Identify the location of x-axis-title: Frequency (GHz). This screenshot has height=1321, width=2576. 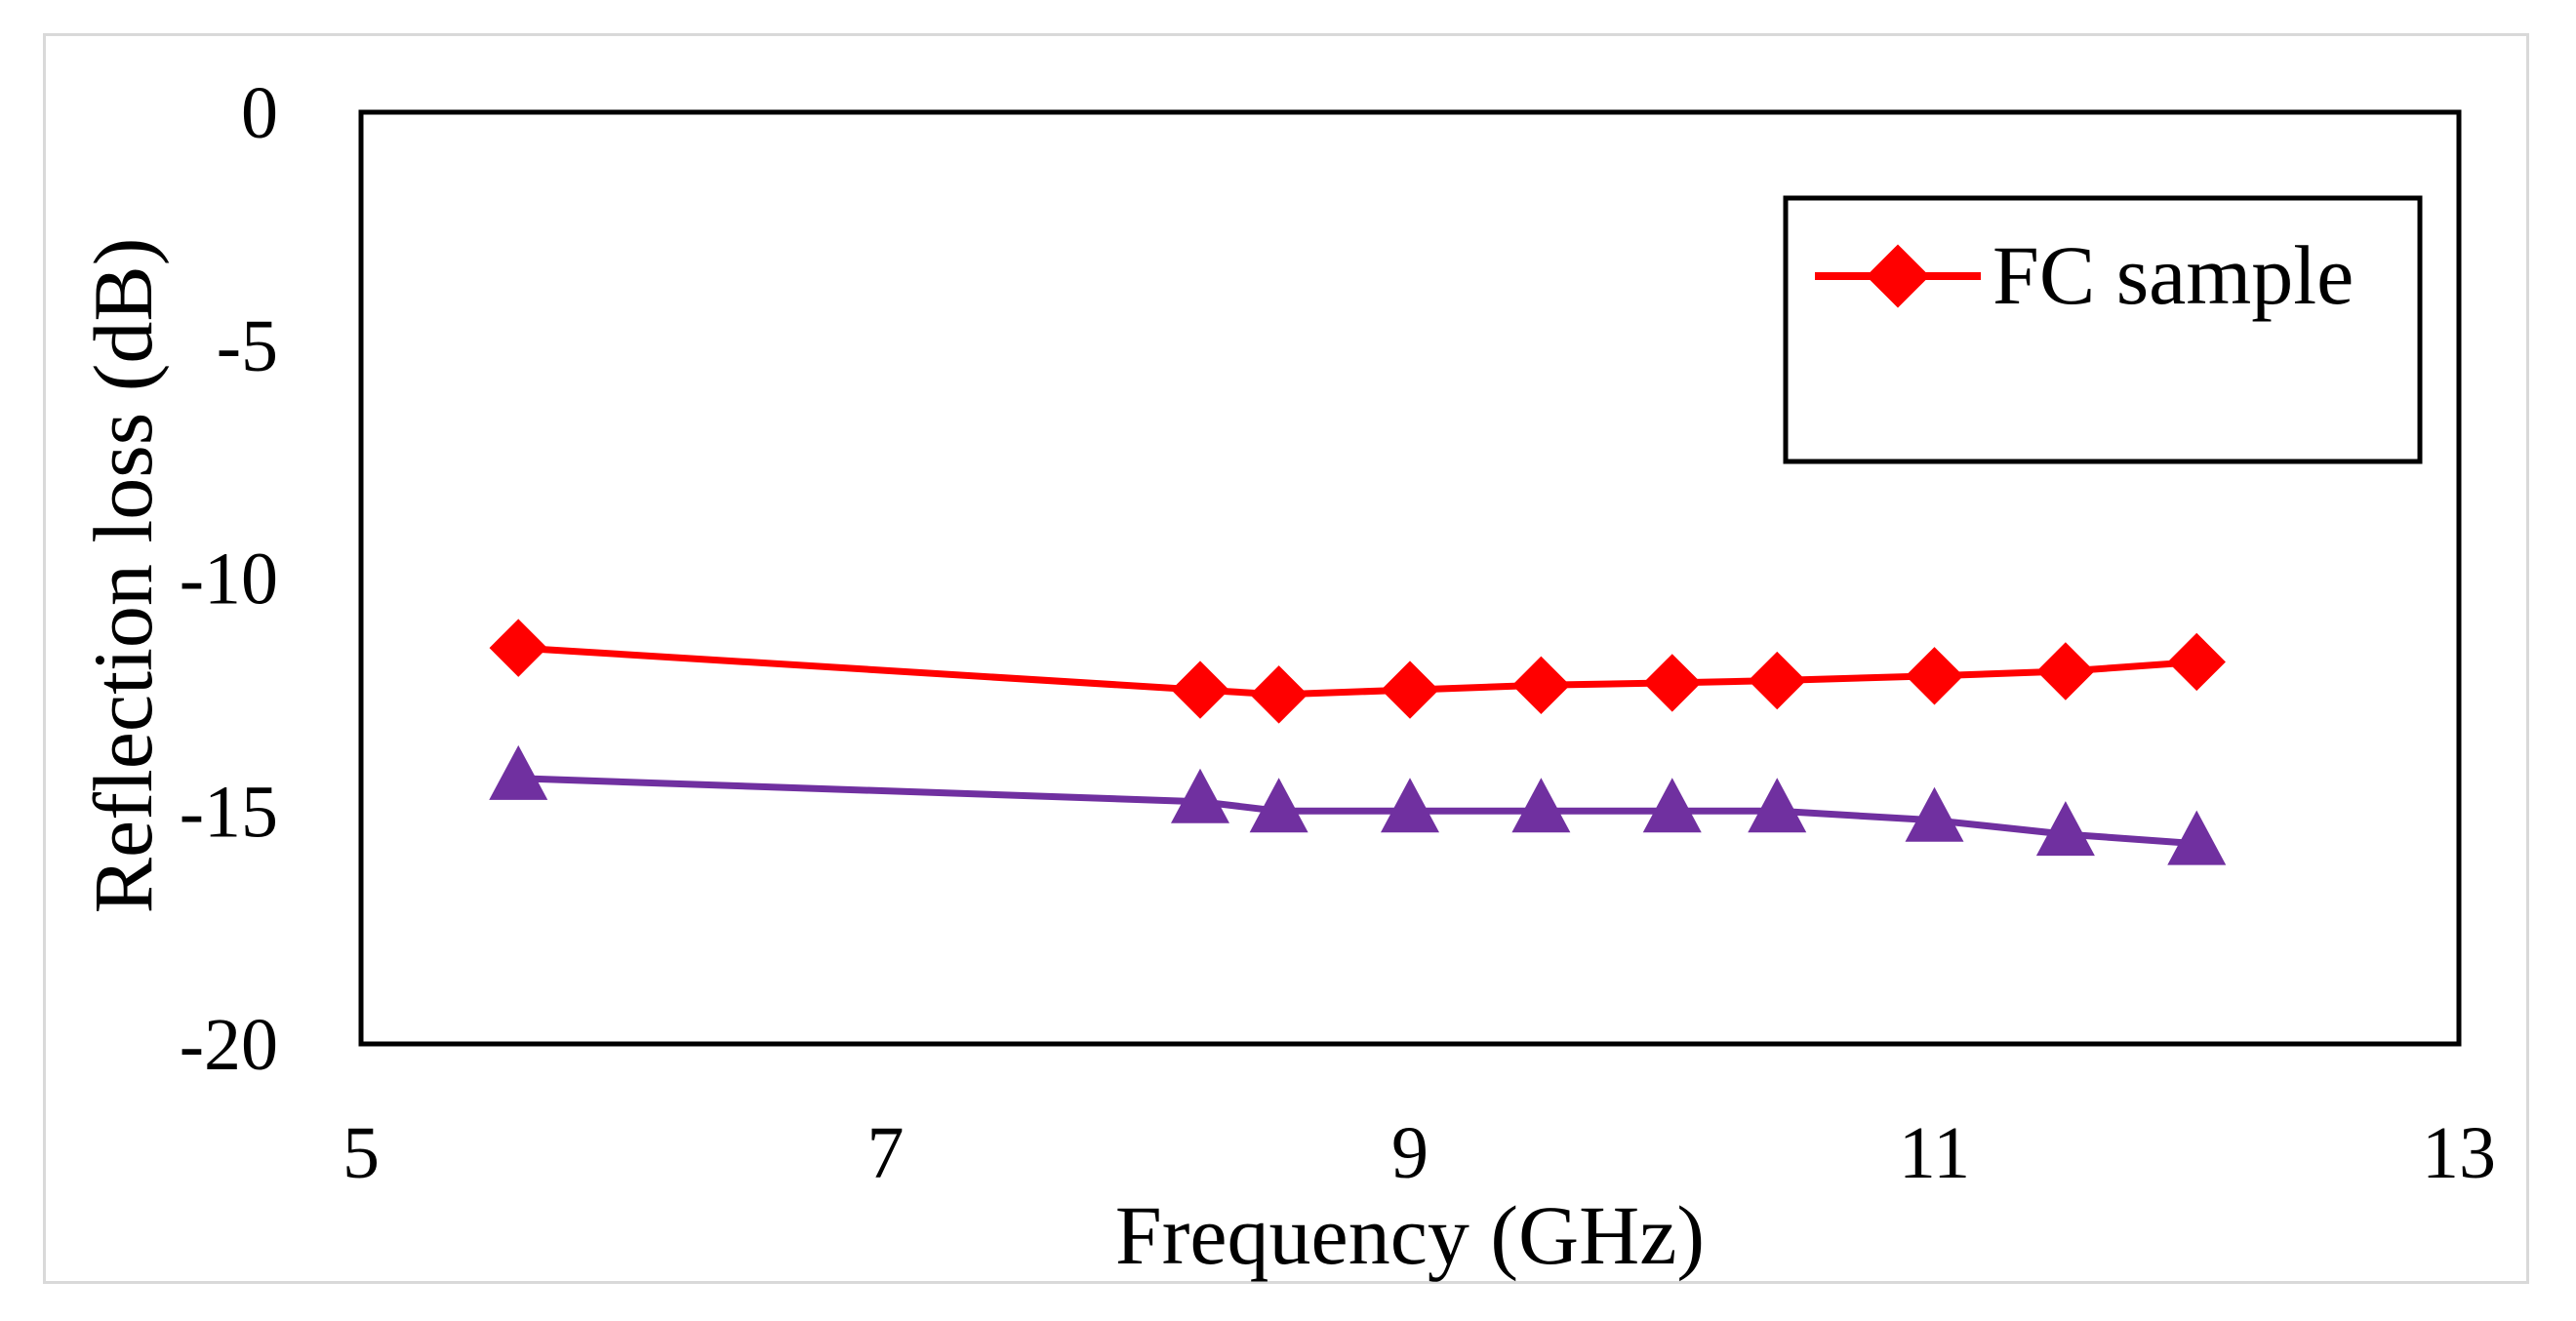
(1410, 1235).